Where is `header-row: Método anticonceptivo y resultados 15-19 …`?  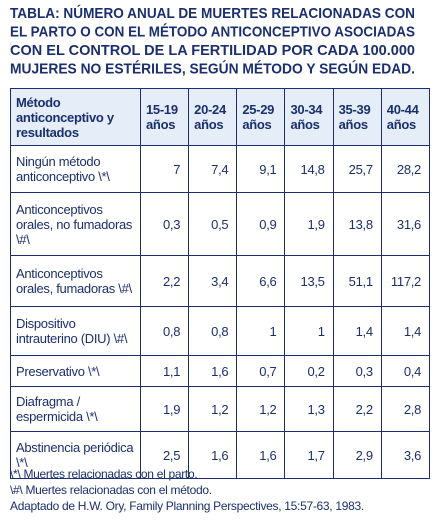 header-row: Método anticonceptivo y resultados 15-19 … is located at coordinates (220, 117).